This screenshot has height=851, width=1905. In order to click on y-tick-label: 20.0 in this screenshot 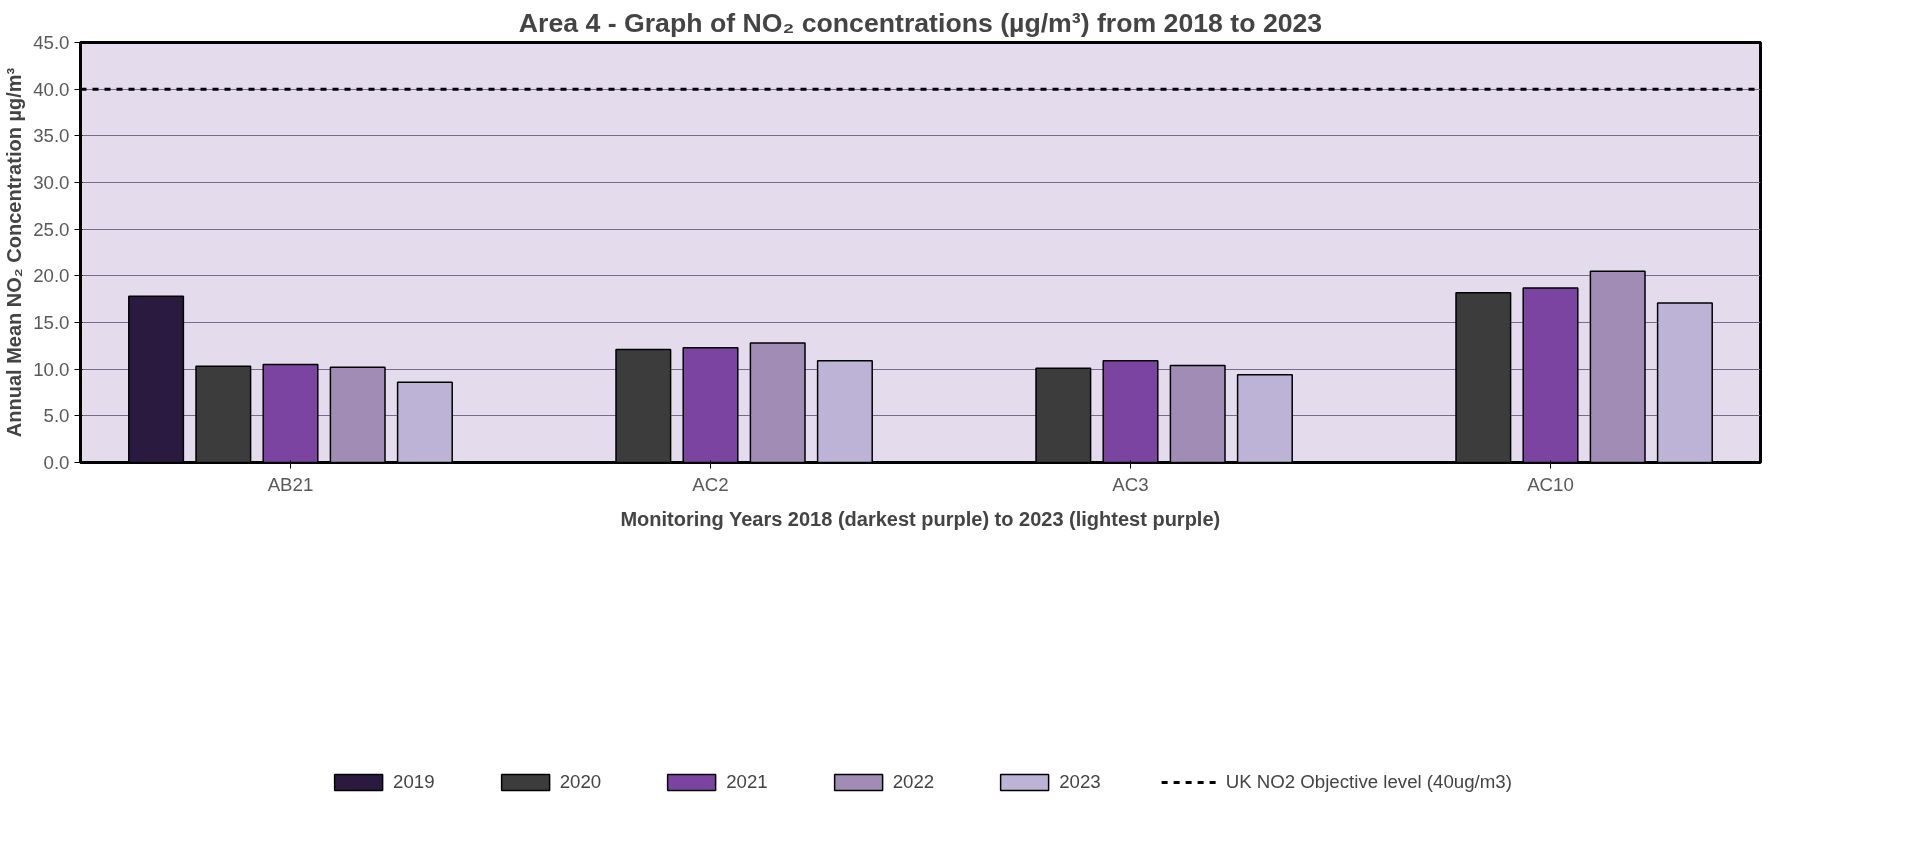, I will do `click(51, 276)`.